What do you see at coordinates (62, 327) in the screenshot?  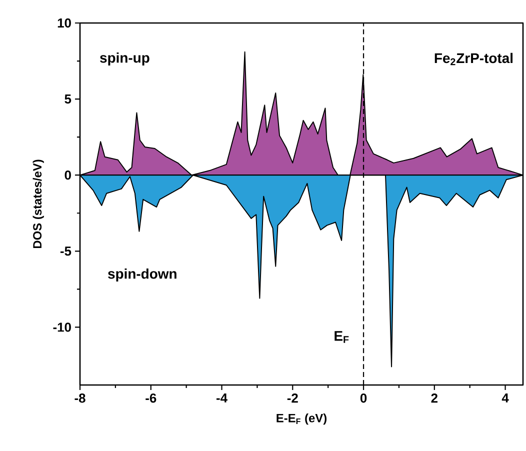 I see `y-tick-label: -10` at bounding box center [62, 327].